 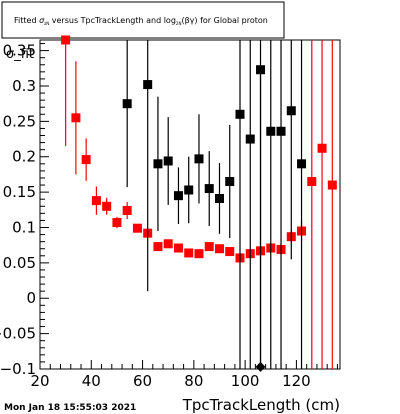 What do you see at coordinates (261, 405) in the screenshot?
I see `x-axis-label: TpcTrackLength (cm)` at bounding box center [261, 405].